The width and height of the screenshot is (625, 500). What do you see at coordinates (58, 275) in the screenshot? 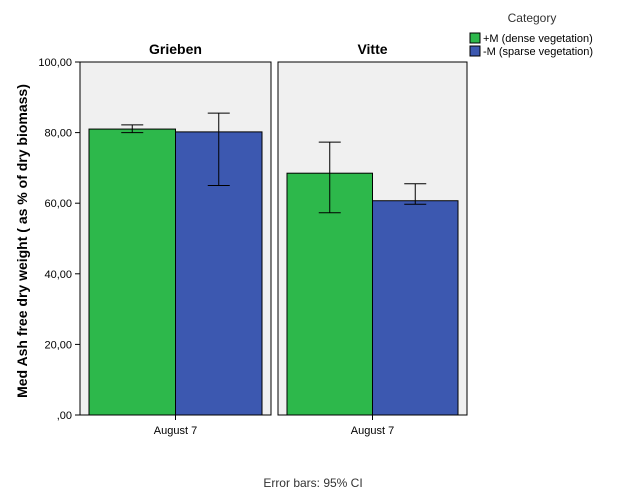
I see `y-tick-label: 40,00` at bounding box center [58, 275].